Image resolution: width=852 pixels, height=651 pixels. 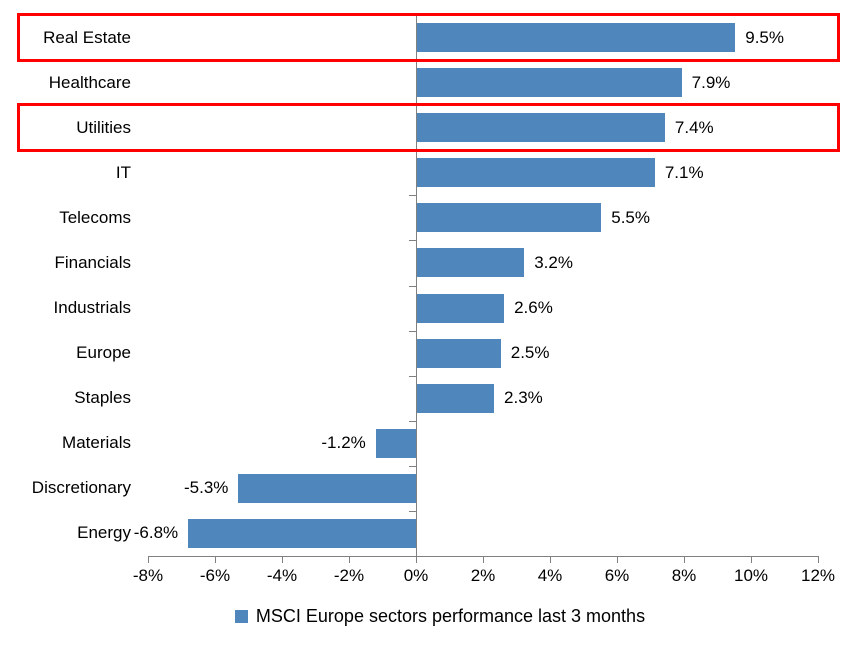 What do you see at coordinates (87, 37) in the screenshot?
I see `category-label: Real Estate` at bounding box center [87, 37].